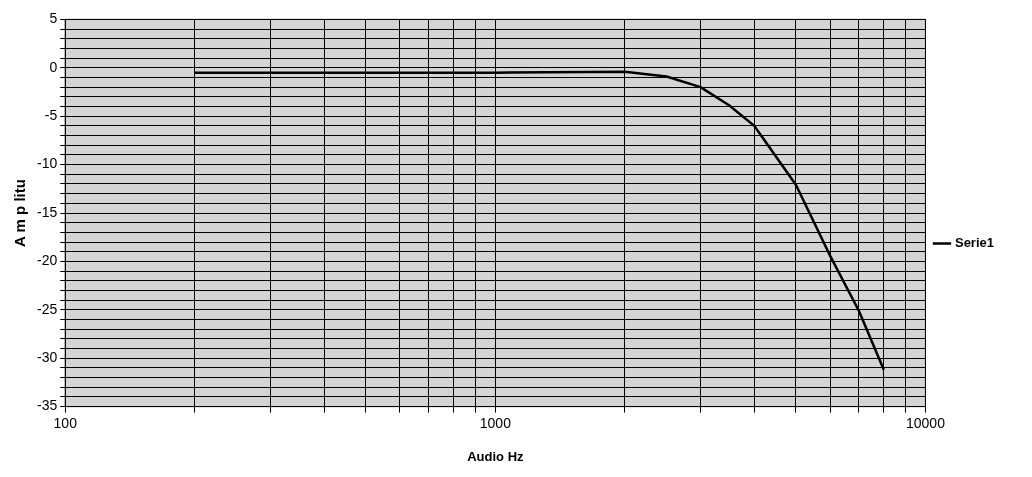 The image size is (1032, 477). Describe the element at coordinates (496, 456) in the screenshot. I see `x-axis-title: Audio Hz` at that location.